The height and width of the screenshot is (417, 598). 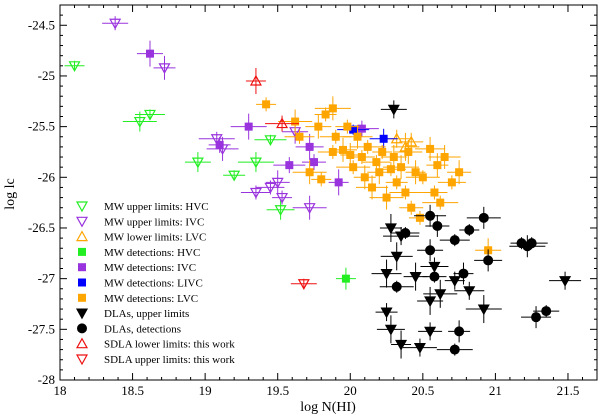 I want to click on legend-label: MW detections: LIVC, so click(x=153, y=284).